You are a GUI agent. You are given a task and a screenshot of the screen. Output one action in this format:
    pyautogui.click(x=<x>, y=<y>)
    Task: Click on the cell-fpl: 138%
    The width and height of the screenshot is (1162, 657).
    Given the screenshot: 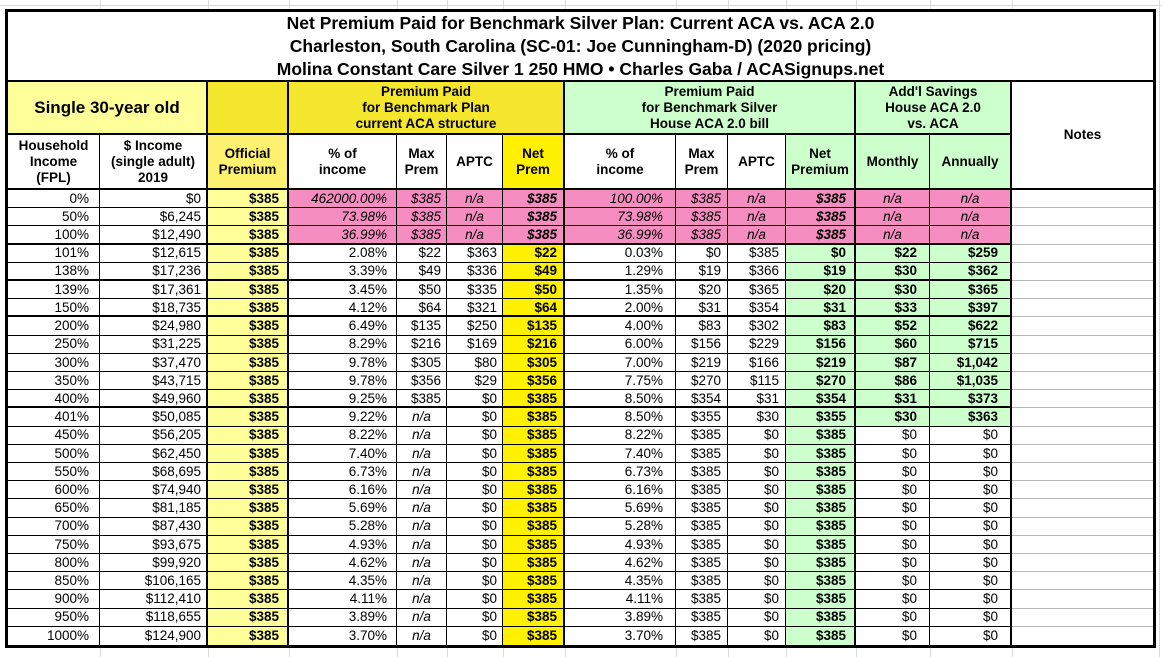 What is the action you would take?
    pyautogui.click(x=54, y=271)
    